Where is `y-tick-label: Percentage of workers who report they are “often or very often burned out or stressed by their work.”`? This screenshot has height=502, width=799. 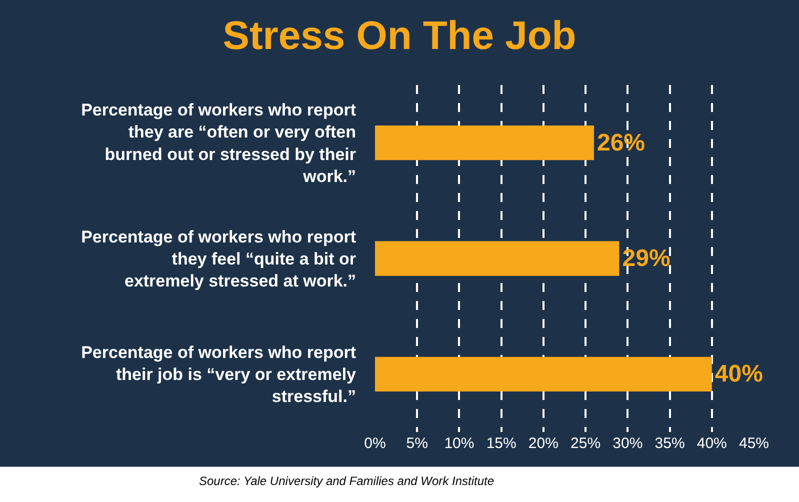 y-tick-label: Percentage of workers who report they are “often or very often burned out or stressed by their work.” is located at coordinates (218, 143).